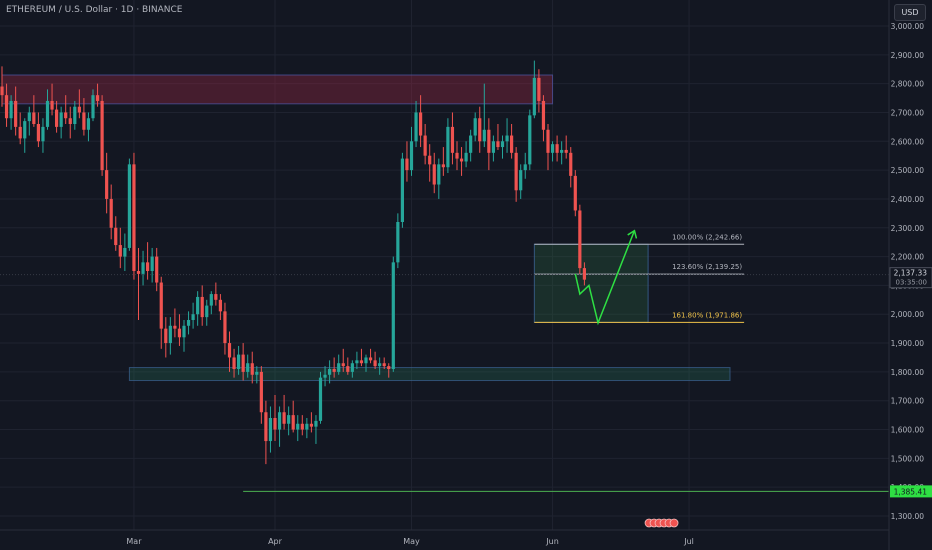 The height and width of the screenshot is (550, 932). Describe the element at coordinates (134, 541) in the screenshot. I see `time-tick-label: Mar` at that location.